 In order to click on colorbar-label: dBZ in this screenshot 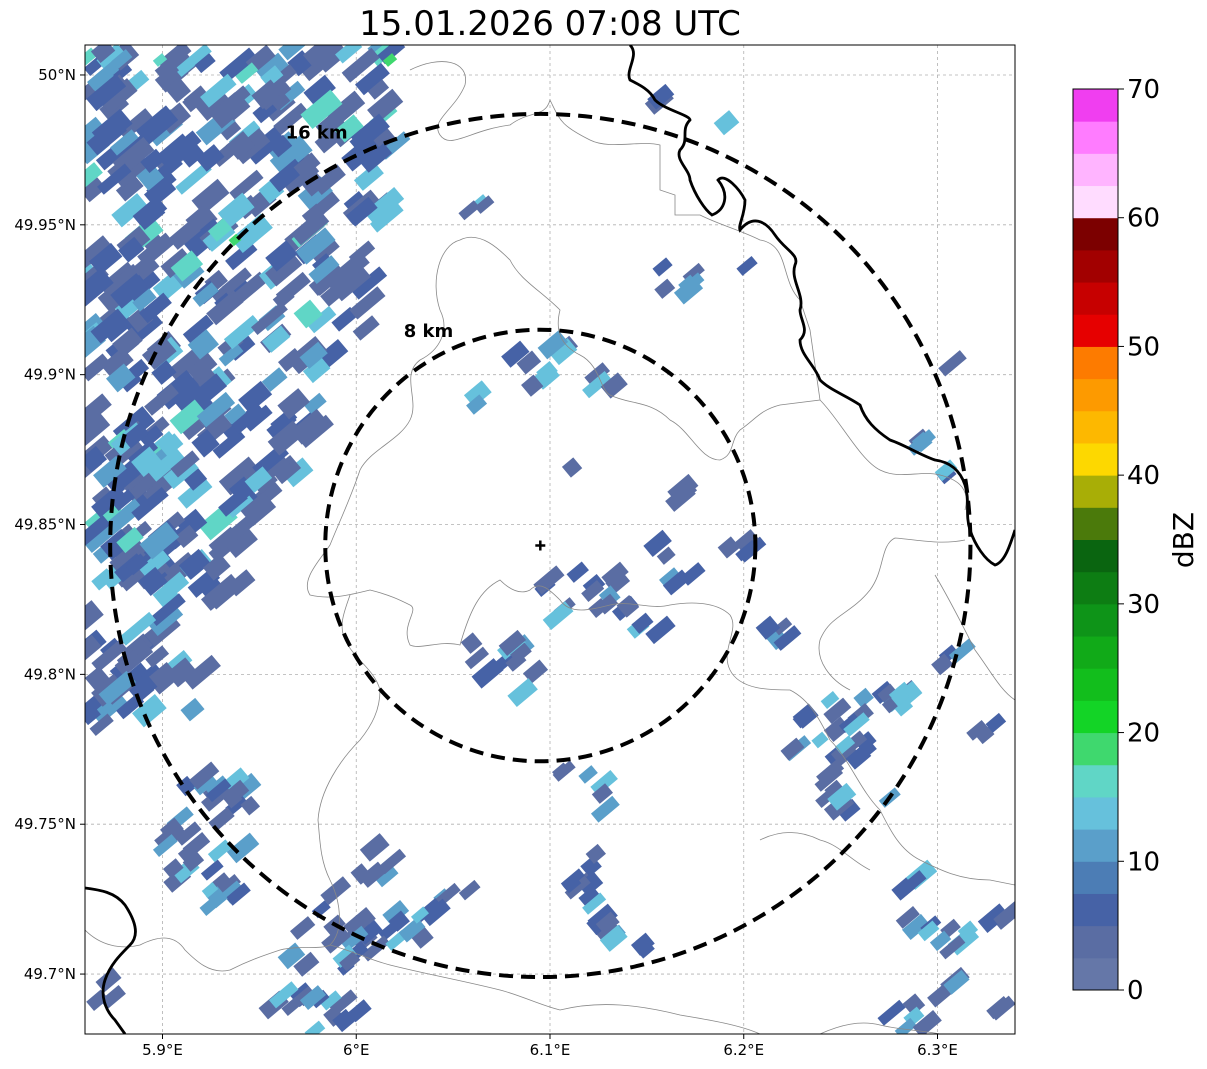, I will do `click(1183, 540)`.